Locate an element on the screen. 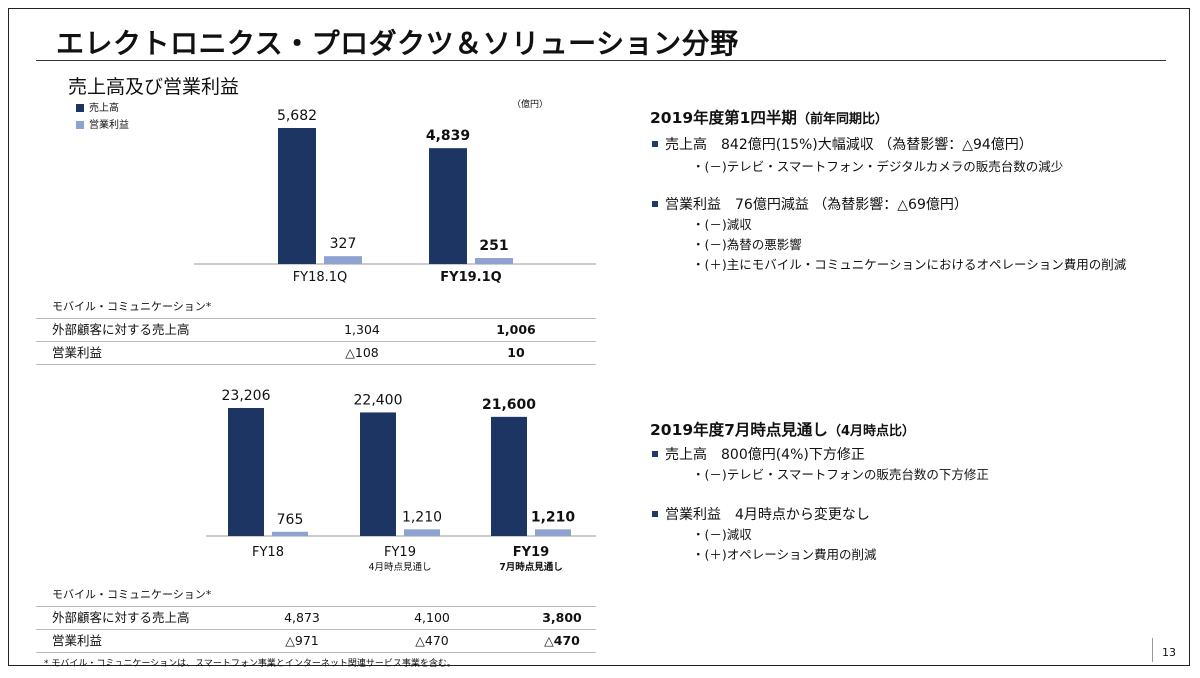 This screenshot has width=1200, height=678. data-label-sales: 22,400 is located at coordinates (378, 400).